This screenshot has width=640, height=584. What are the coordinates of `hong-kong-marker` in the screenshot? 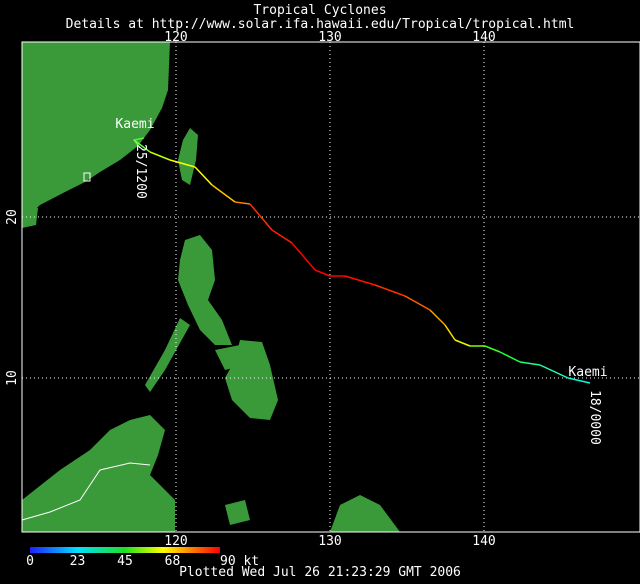 It's located at (87, 177).